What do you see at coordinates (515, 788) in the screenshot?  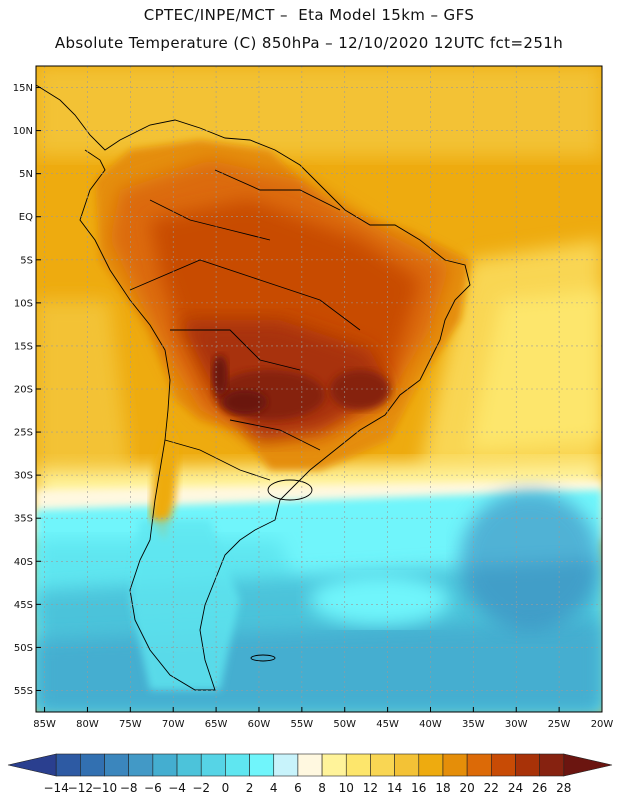 I see `colorbar-label: 24` at bounding box center [515, 788].